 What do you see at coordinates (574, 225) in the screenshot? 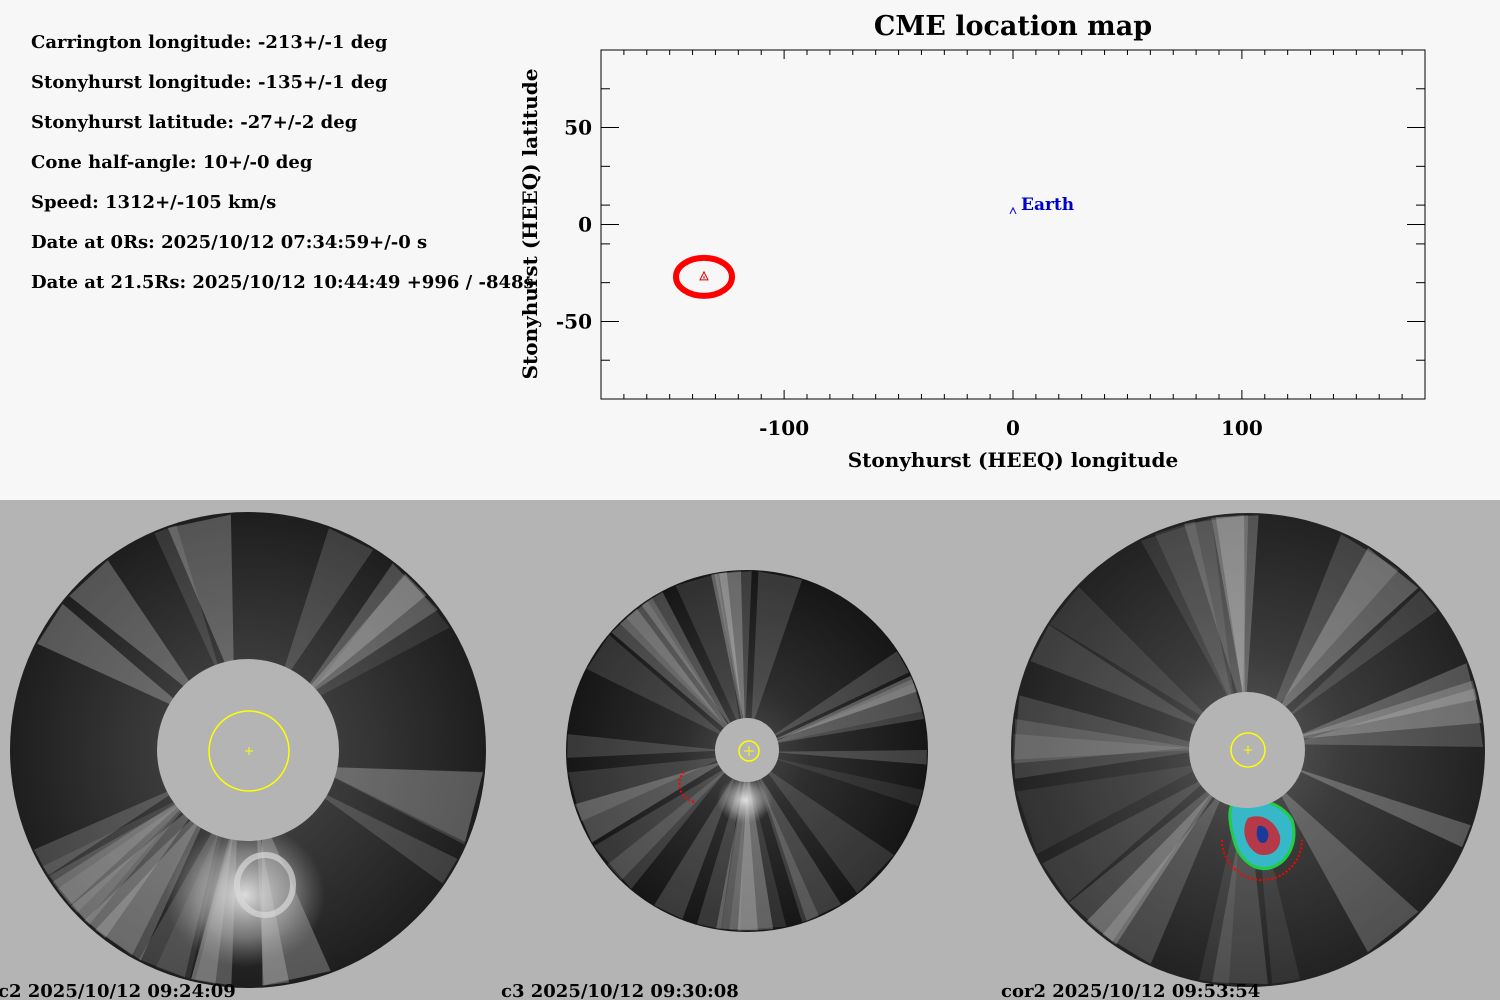
I see `y-tick-labels: -50 0 50` at bounding box center [574, 225].